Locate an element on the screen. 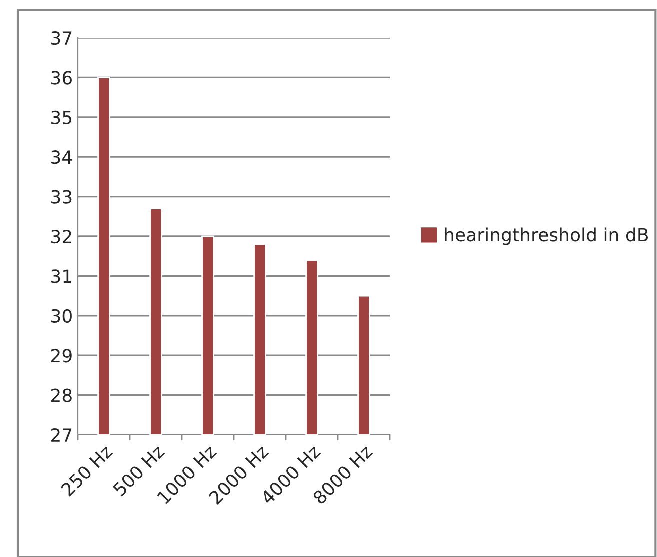  y-tick-label: 37 is located at coordinates (62, 38).